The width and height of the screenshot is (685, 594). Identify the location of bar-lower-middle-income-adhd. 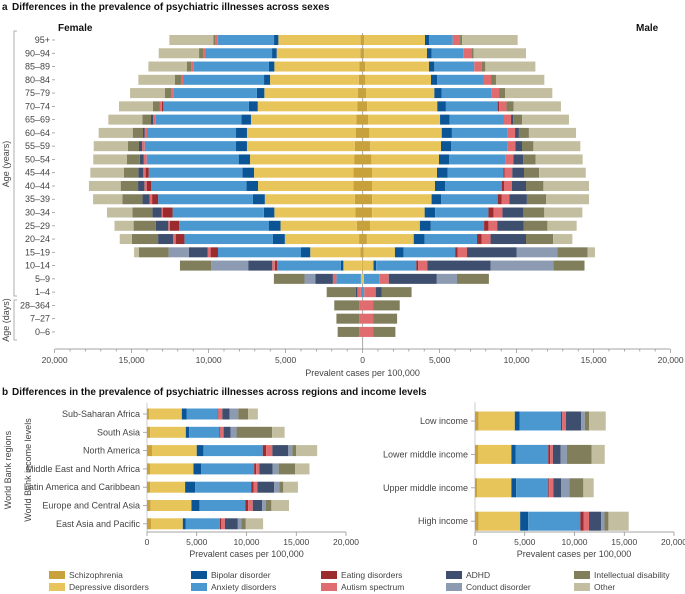
(556, 454).